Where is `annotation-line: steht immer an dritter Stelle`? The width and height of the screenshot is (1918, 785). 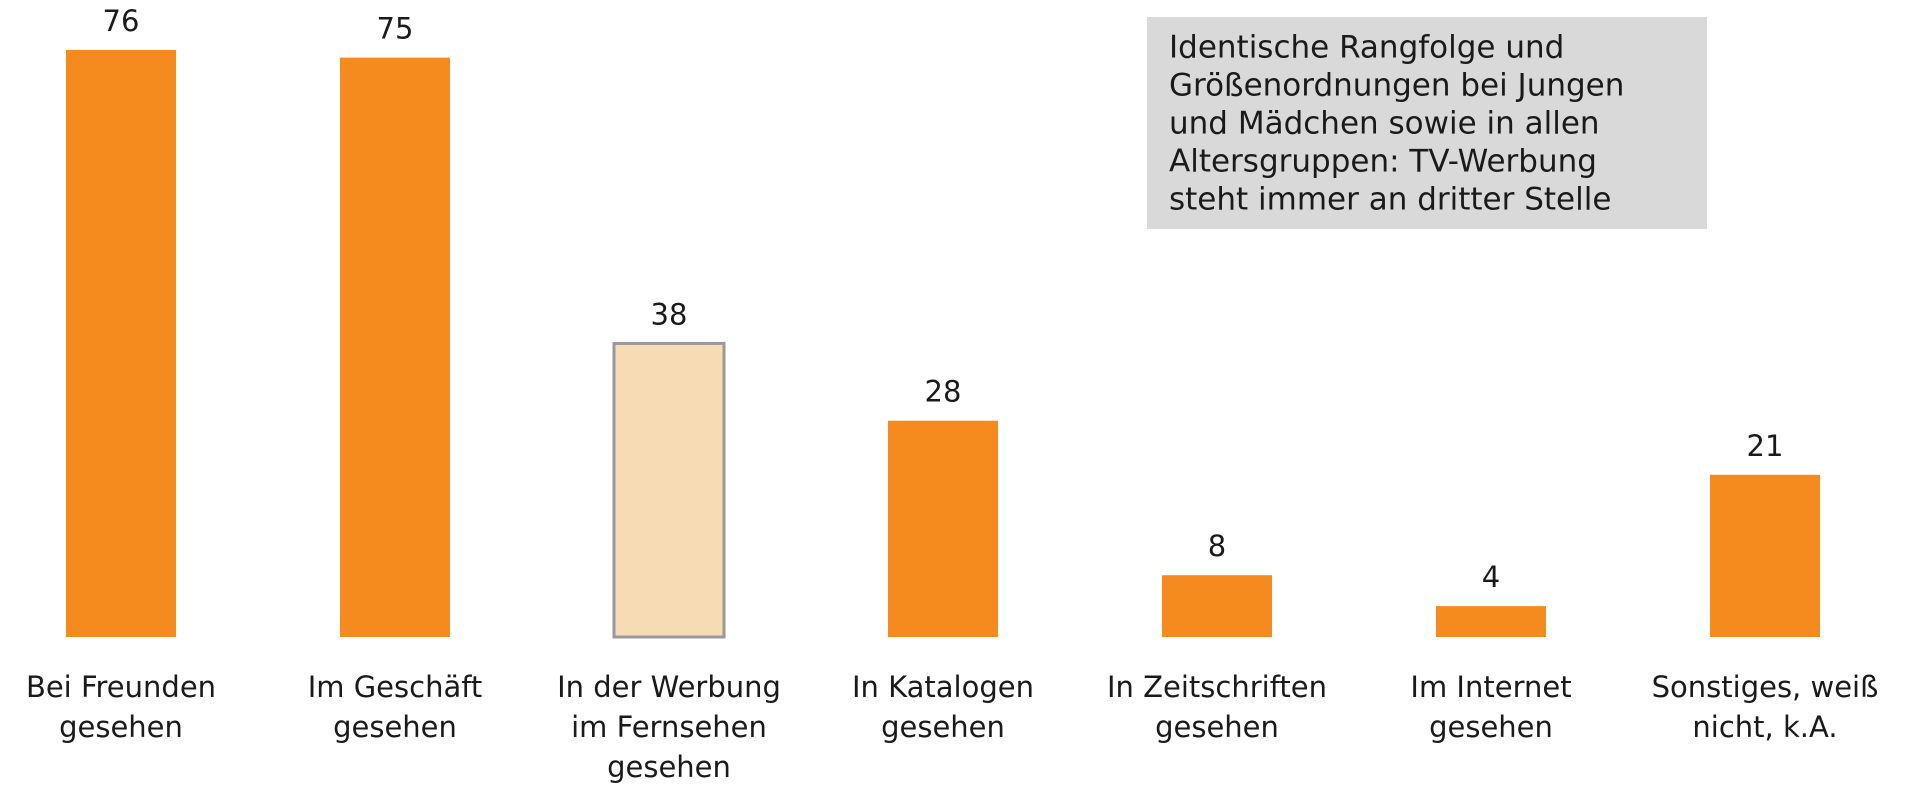 annotation-line: steht immer an dritter Stelle is located at coordinates (1390, 200).